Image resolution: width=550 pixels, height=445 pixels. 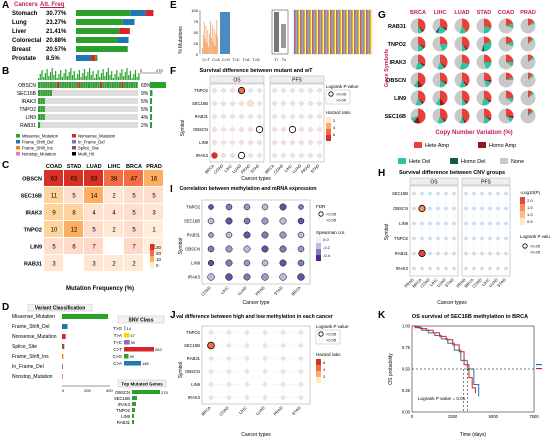 What do you see at coordinates (114, 180) in the screenshot?
I see `heatmap-value: 38` at bounding box center [114, 180].